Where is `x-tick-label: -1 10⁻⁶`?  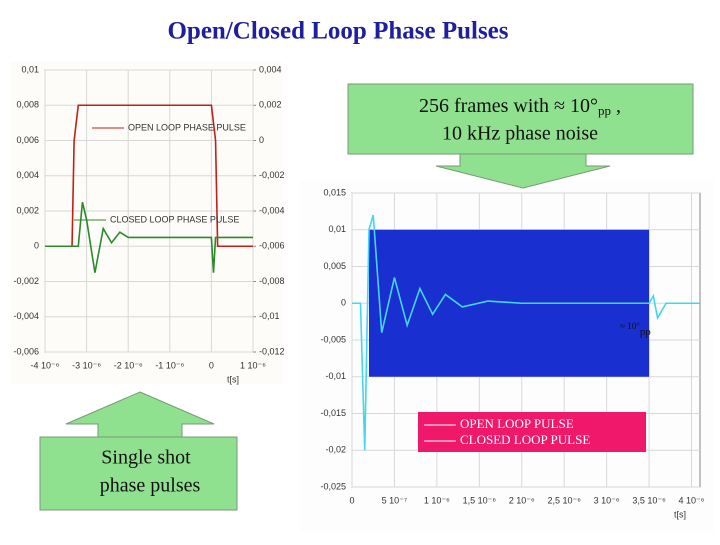
x-tick-label: -1 10⁻⁶ is located at coordinates (169, 365).